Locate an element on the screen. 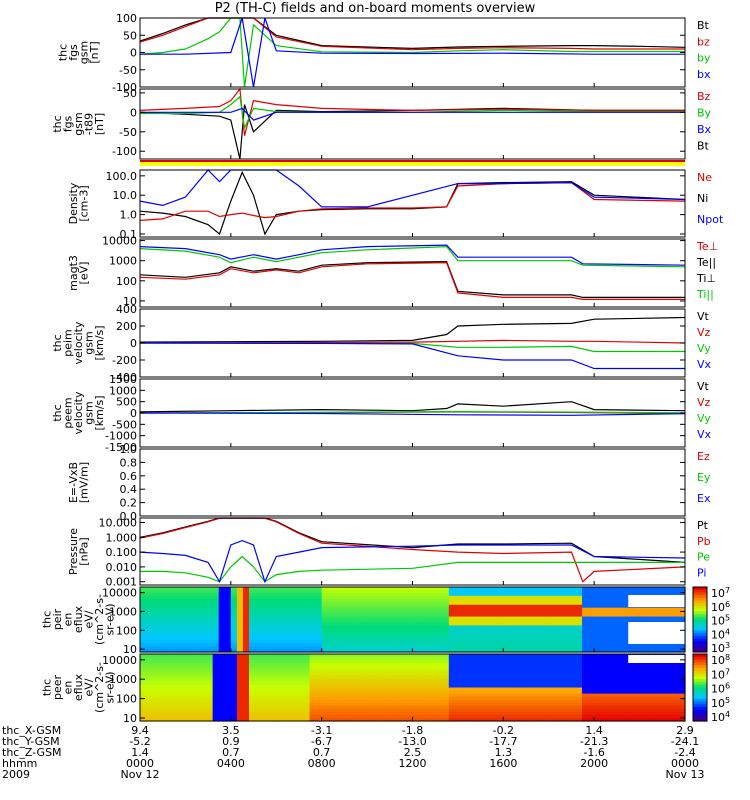  y-axis-label-line: [mV/m] is located at coordinates (83, 482).